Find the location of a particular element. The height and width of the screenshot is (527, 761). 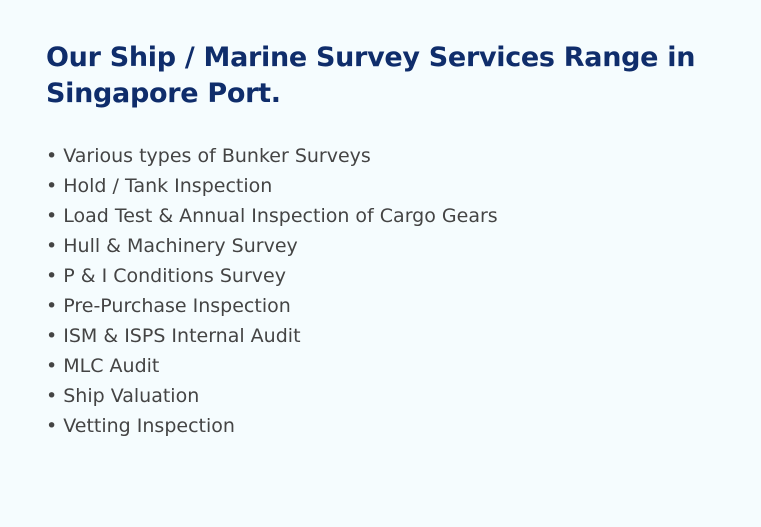

service-item-mlc-audit: • MLC Audit is located at coordinates (103, 366).